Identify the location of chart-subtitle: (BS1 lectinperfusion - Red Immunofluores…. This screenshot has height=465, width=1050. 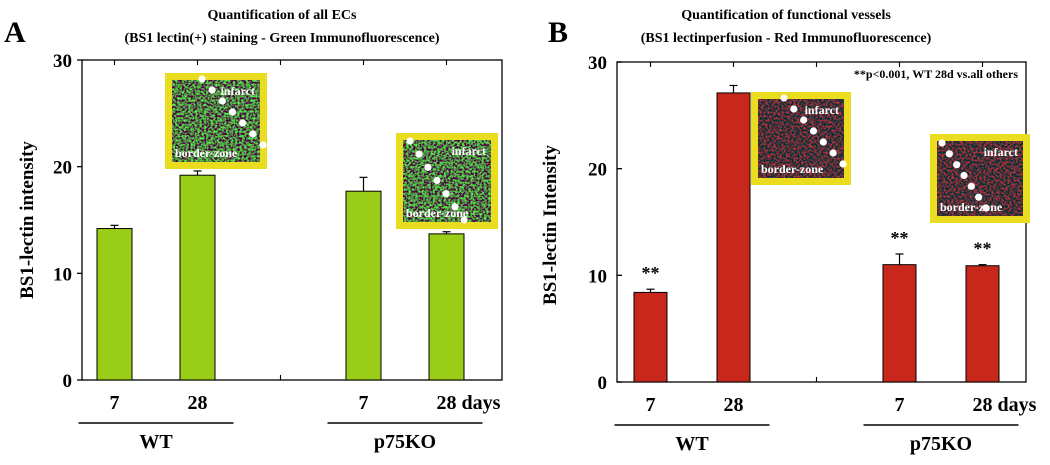
(786, 38).